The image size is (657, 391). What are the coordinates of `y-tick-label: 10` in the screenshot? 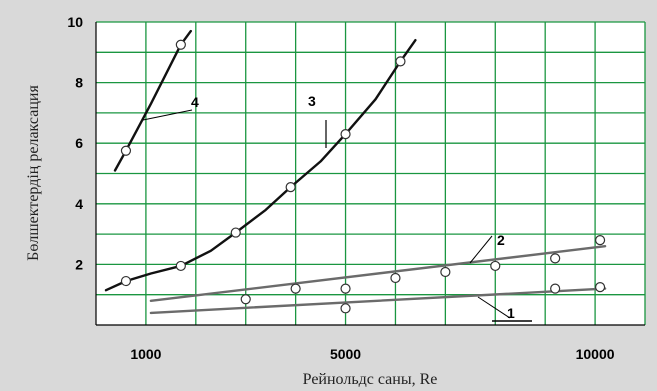 It's located at (75, 22).